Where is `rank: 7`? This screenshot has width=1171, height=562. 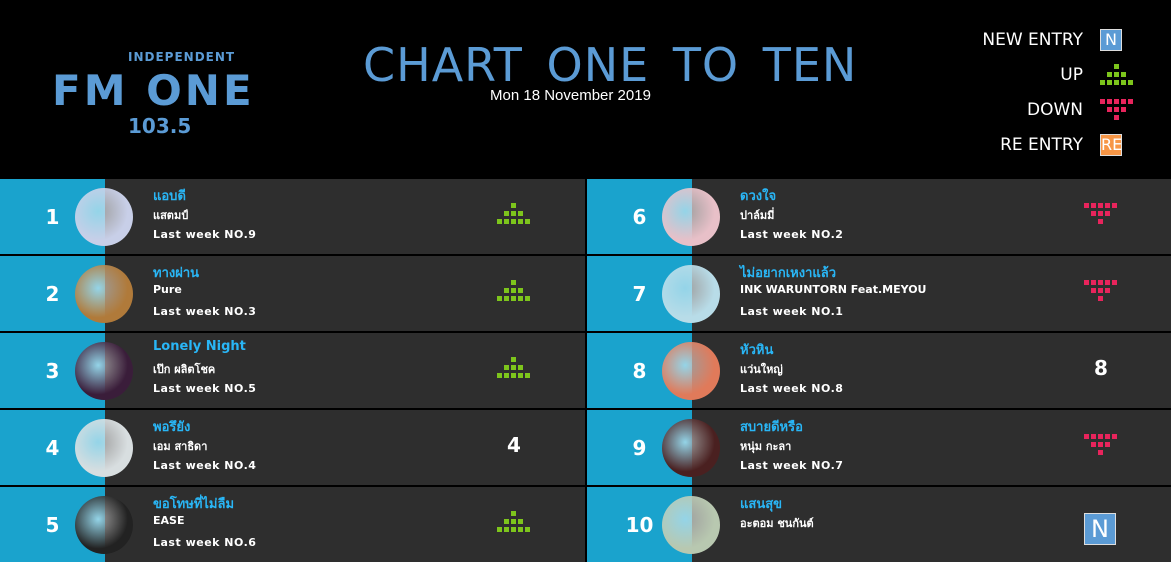
rank: 7 is located at coordinates (639, 294).